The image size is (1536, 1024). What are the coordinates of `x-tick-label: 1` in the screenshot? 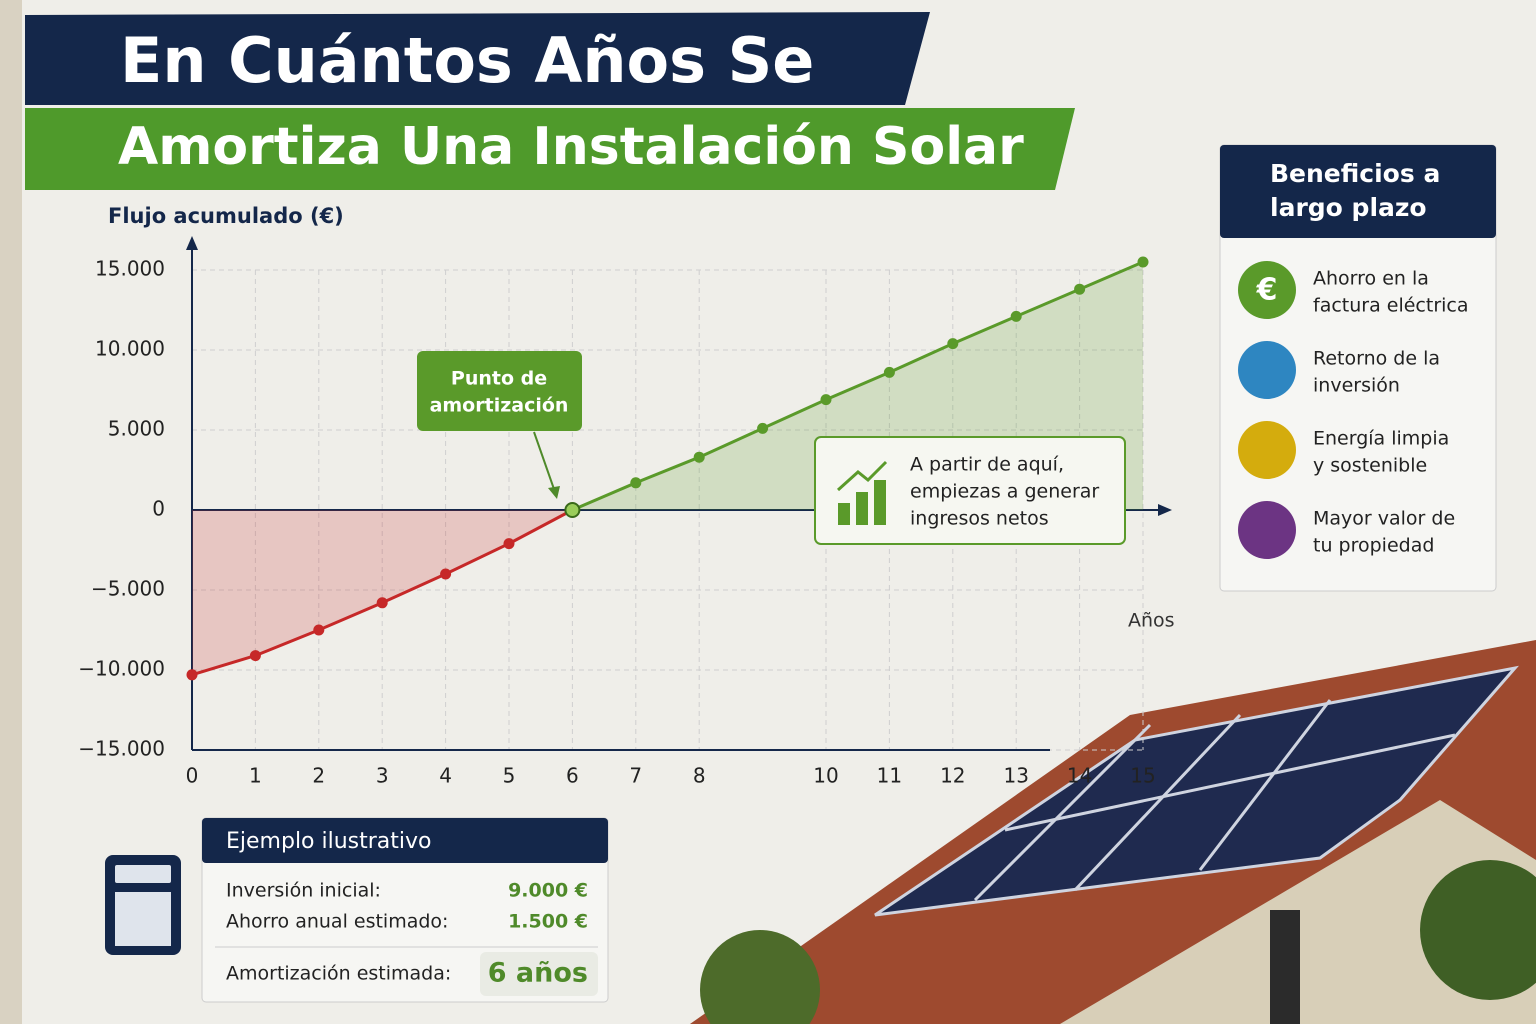 It's located at (255, 776).